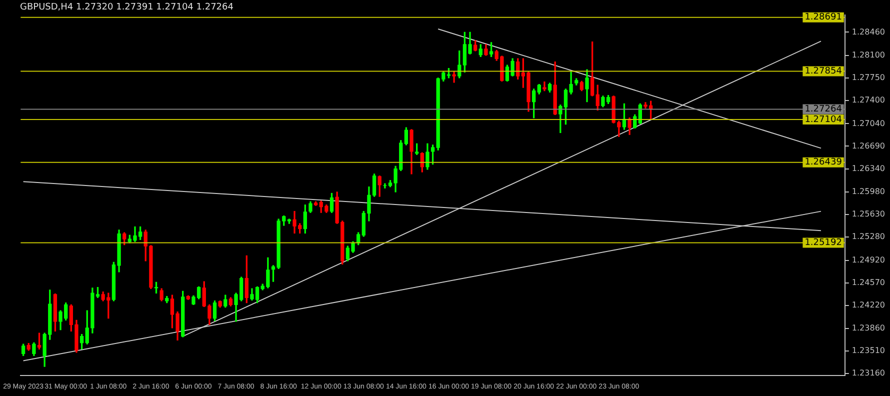 Image resolution: width=890 pixels, height=396 pixels. I want to click on y-tick-label: 1.23860, so click(869, 328).